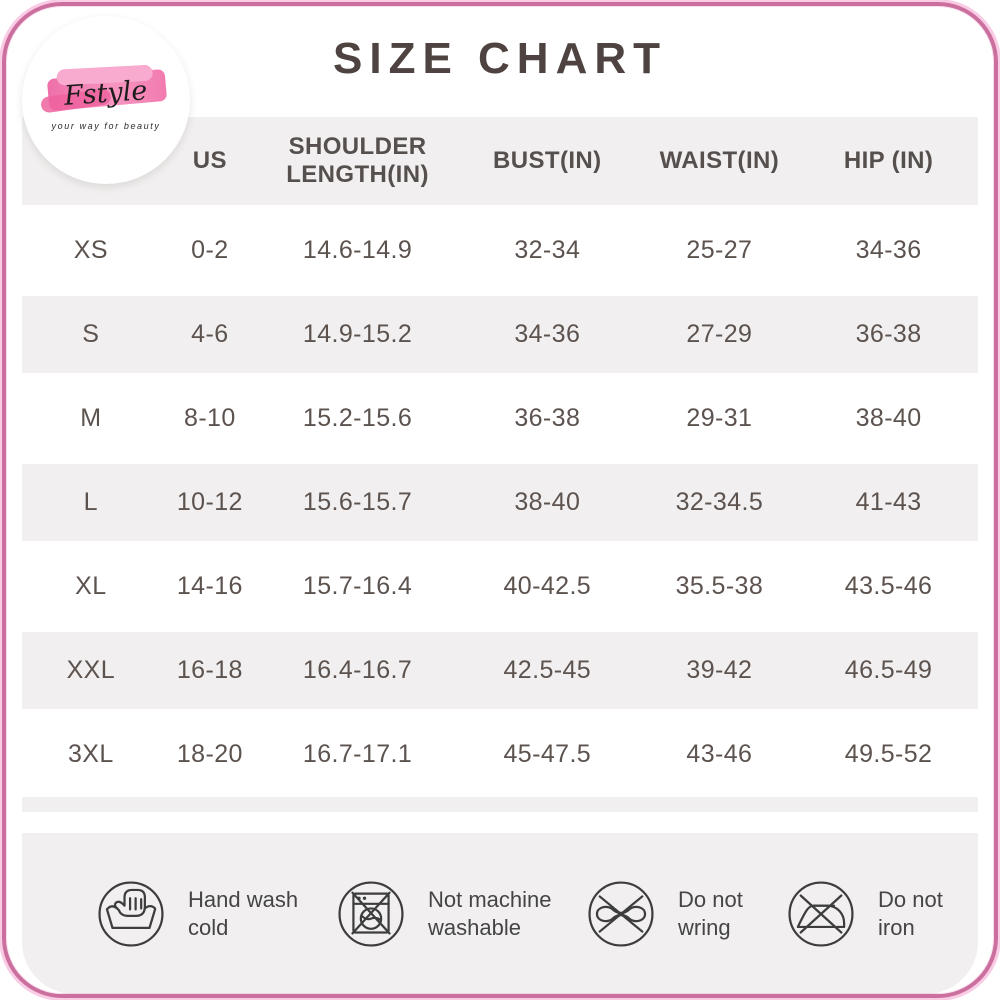  What do you see at coordinates (90, 754) in the screenshot?
I see `size-label: 3XL` at bounding box center [90, 754].